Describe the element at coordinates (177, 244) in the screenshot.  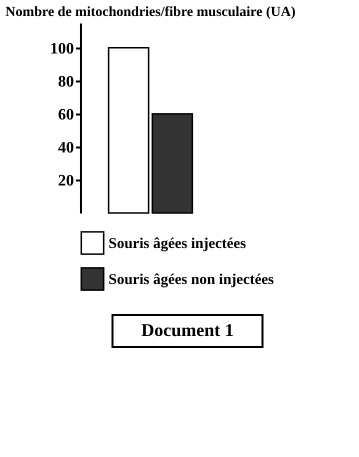
I see `legend-label: Souris âgées injectées` at that location.